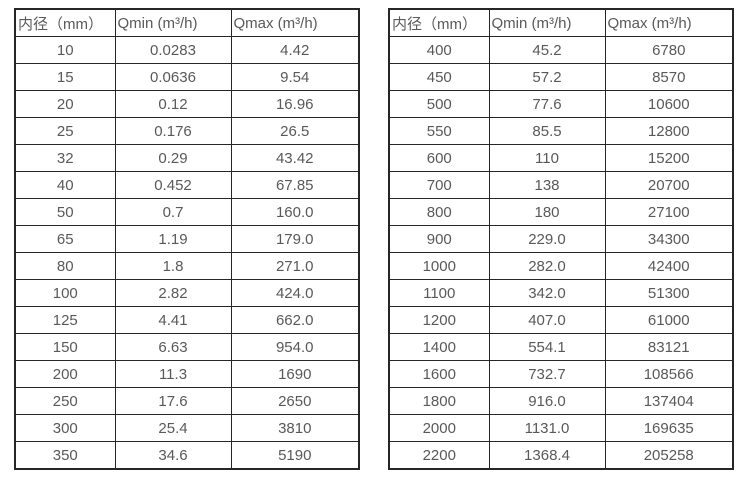 Image resolution: width=750 pixels, height=483 pixels. I want to click on cell-diameter: 250, so click(65, 401).